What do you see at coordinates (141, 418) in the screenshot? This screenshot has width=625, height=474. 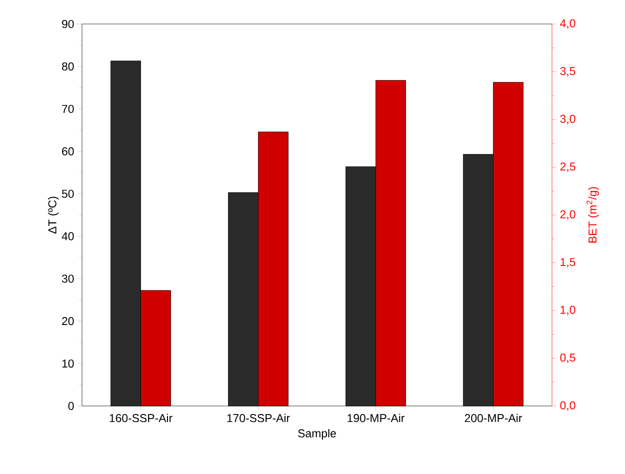 I see `x-tick-label: 160-SSP-Air` at bounding box center [141, 418].